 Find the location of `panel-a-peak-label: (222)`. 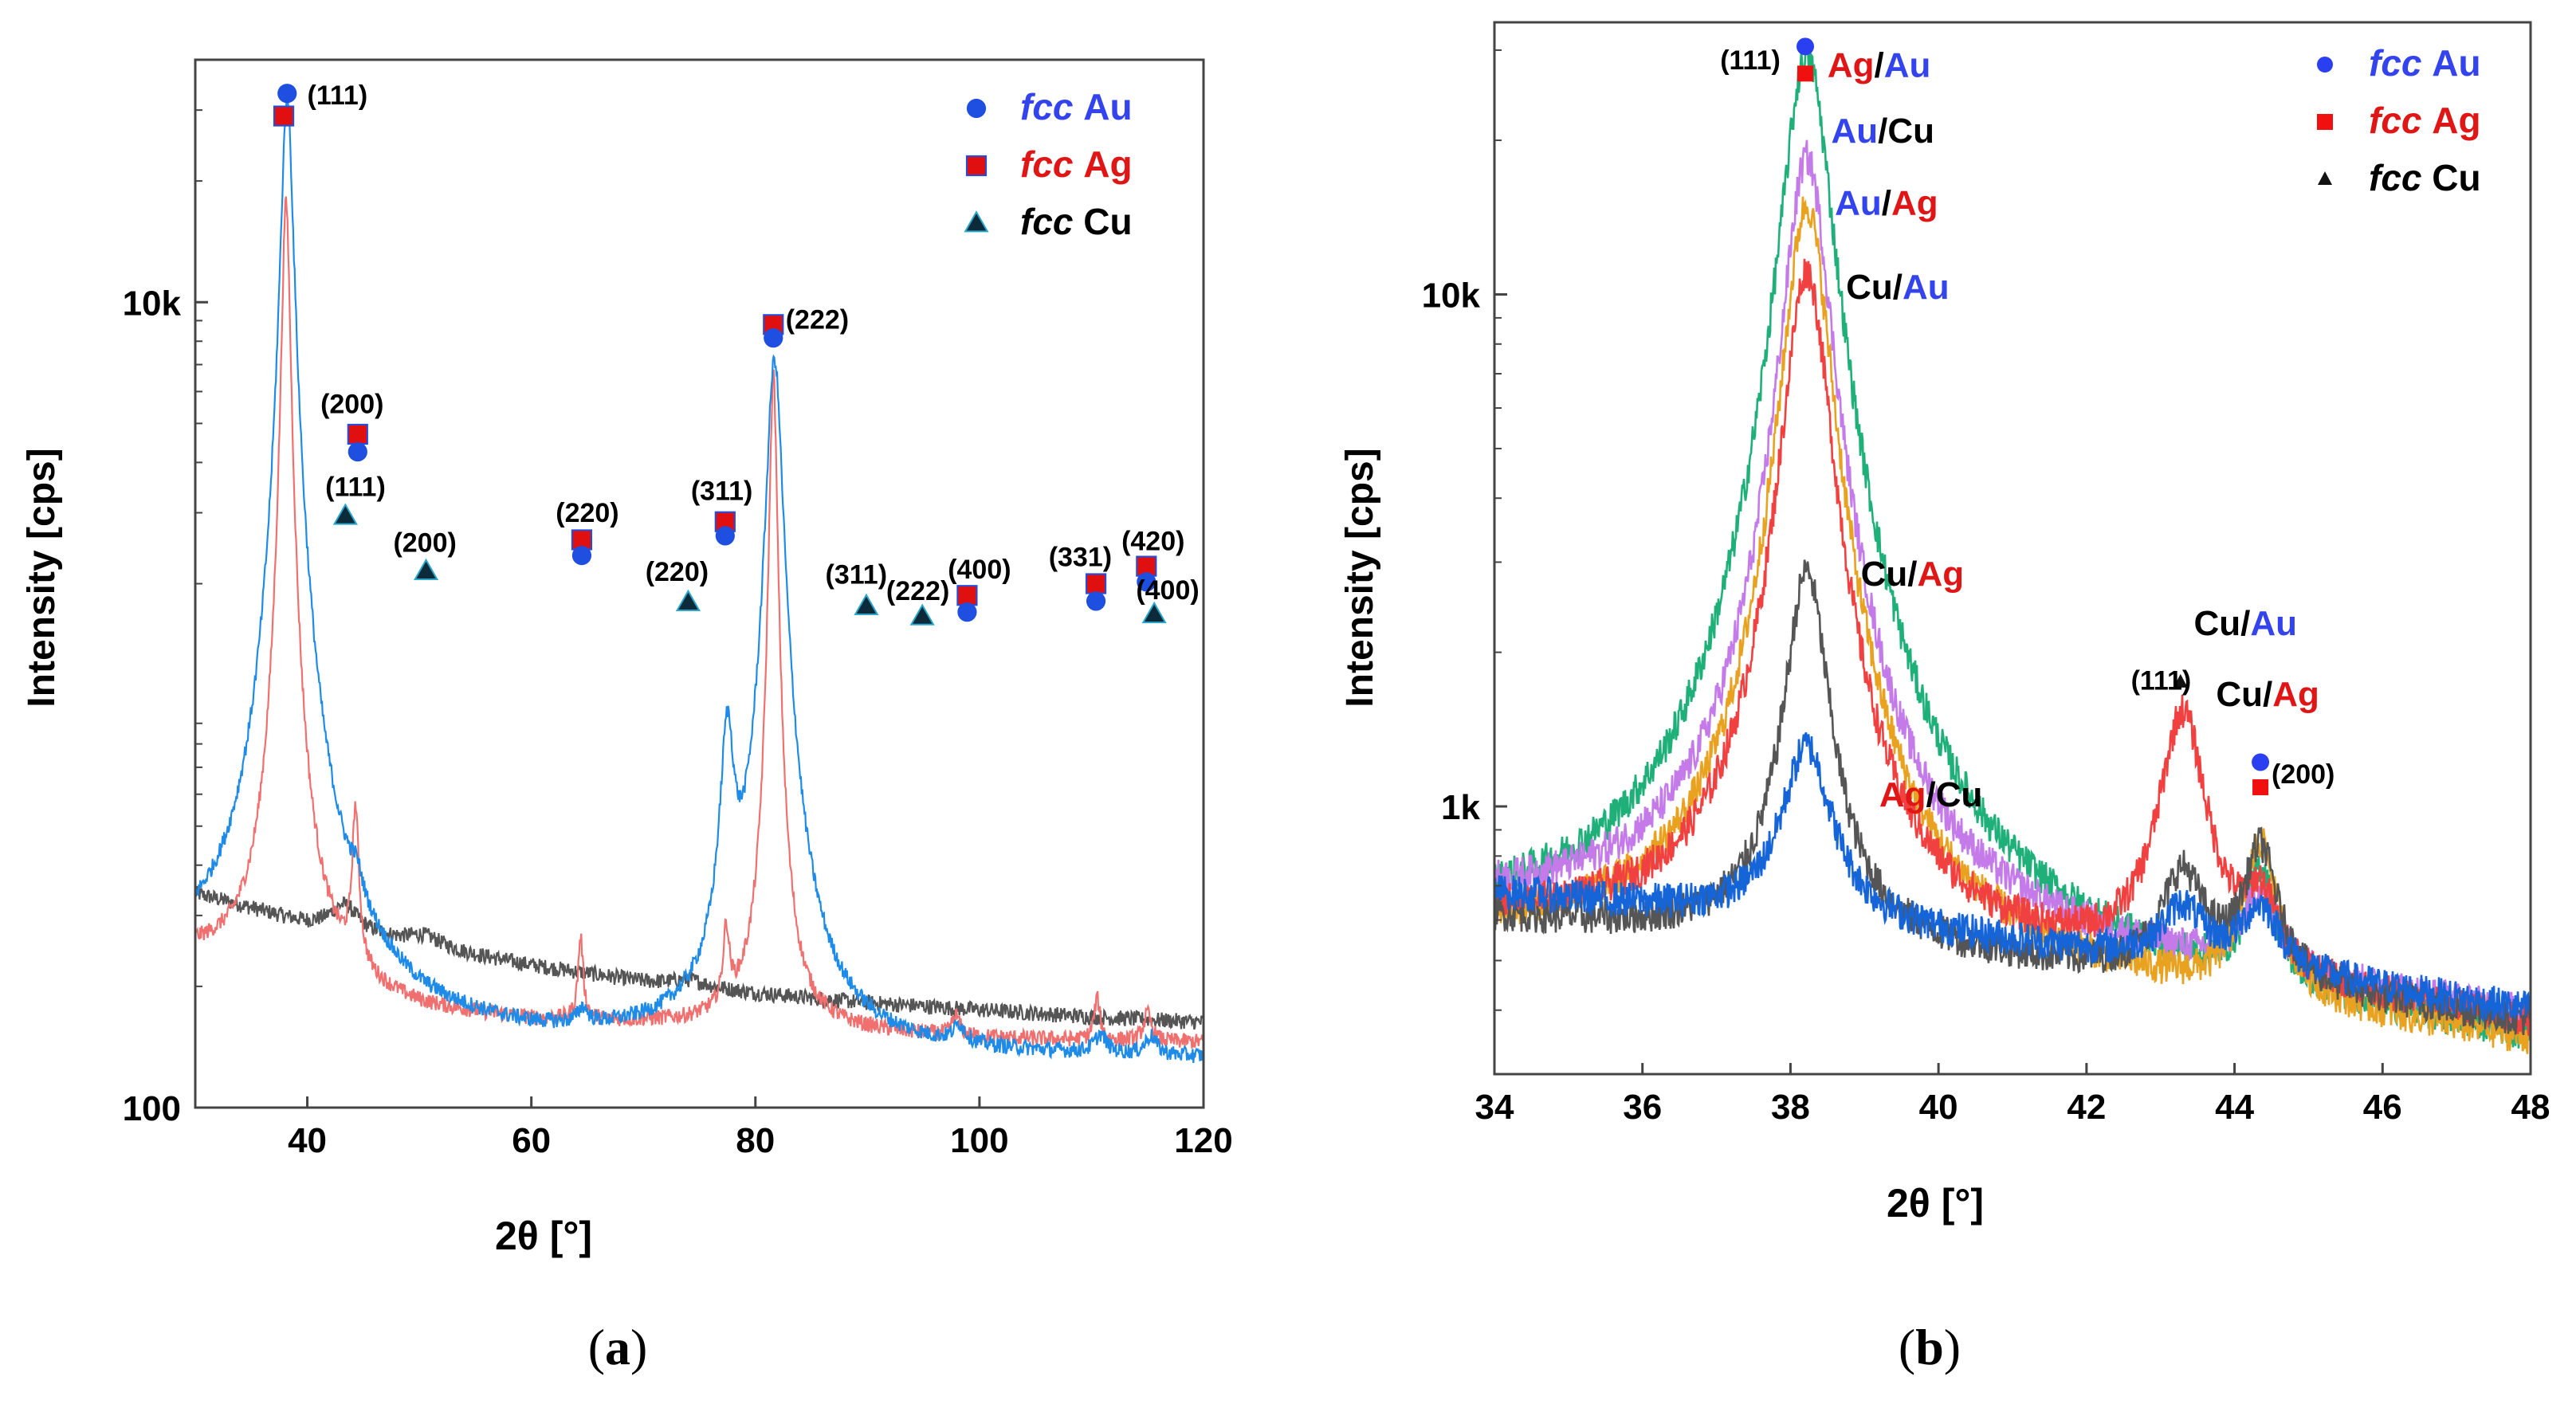

panel-a-peak-label: (222) is located at coordinates (917, 591).